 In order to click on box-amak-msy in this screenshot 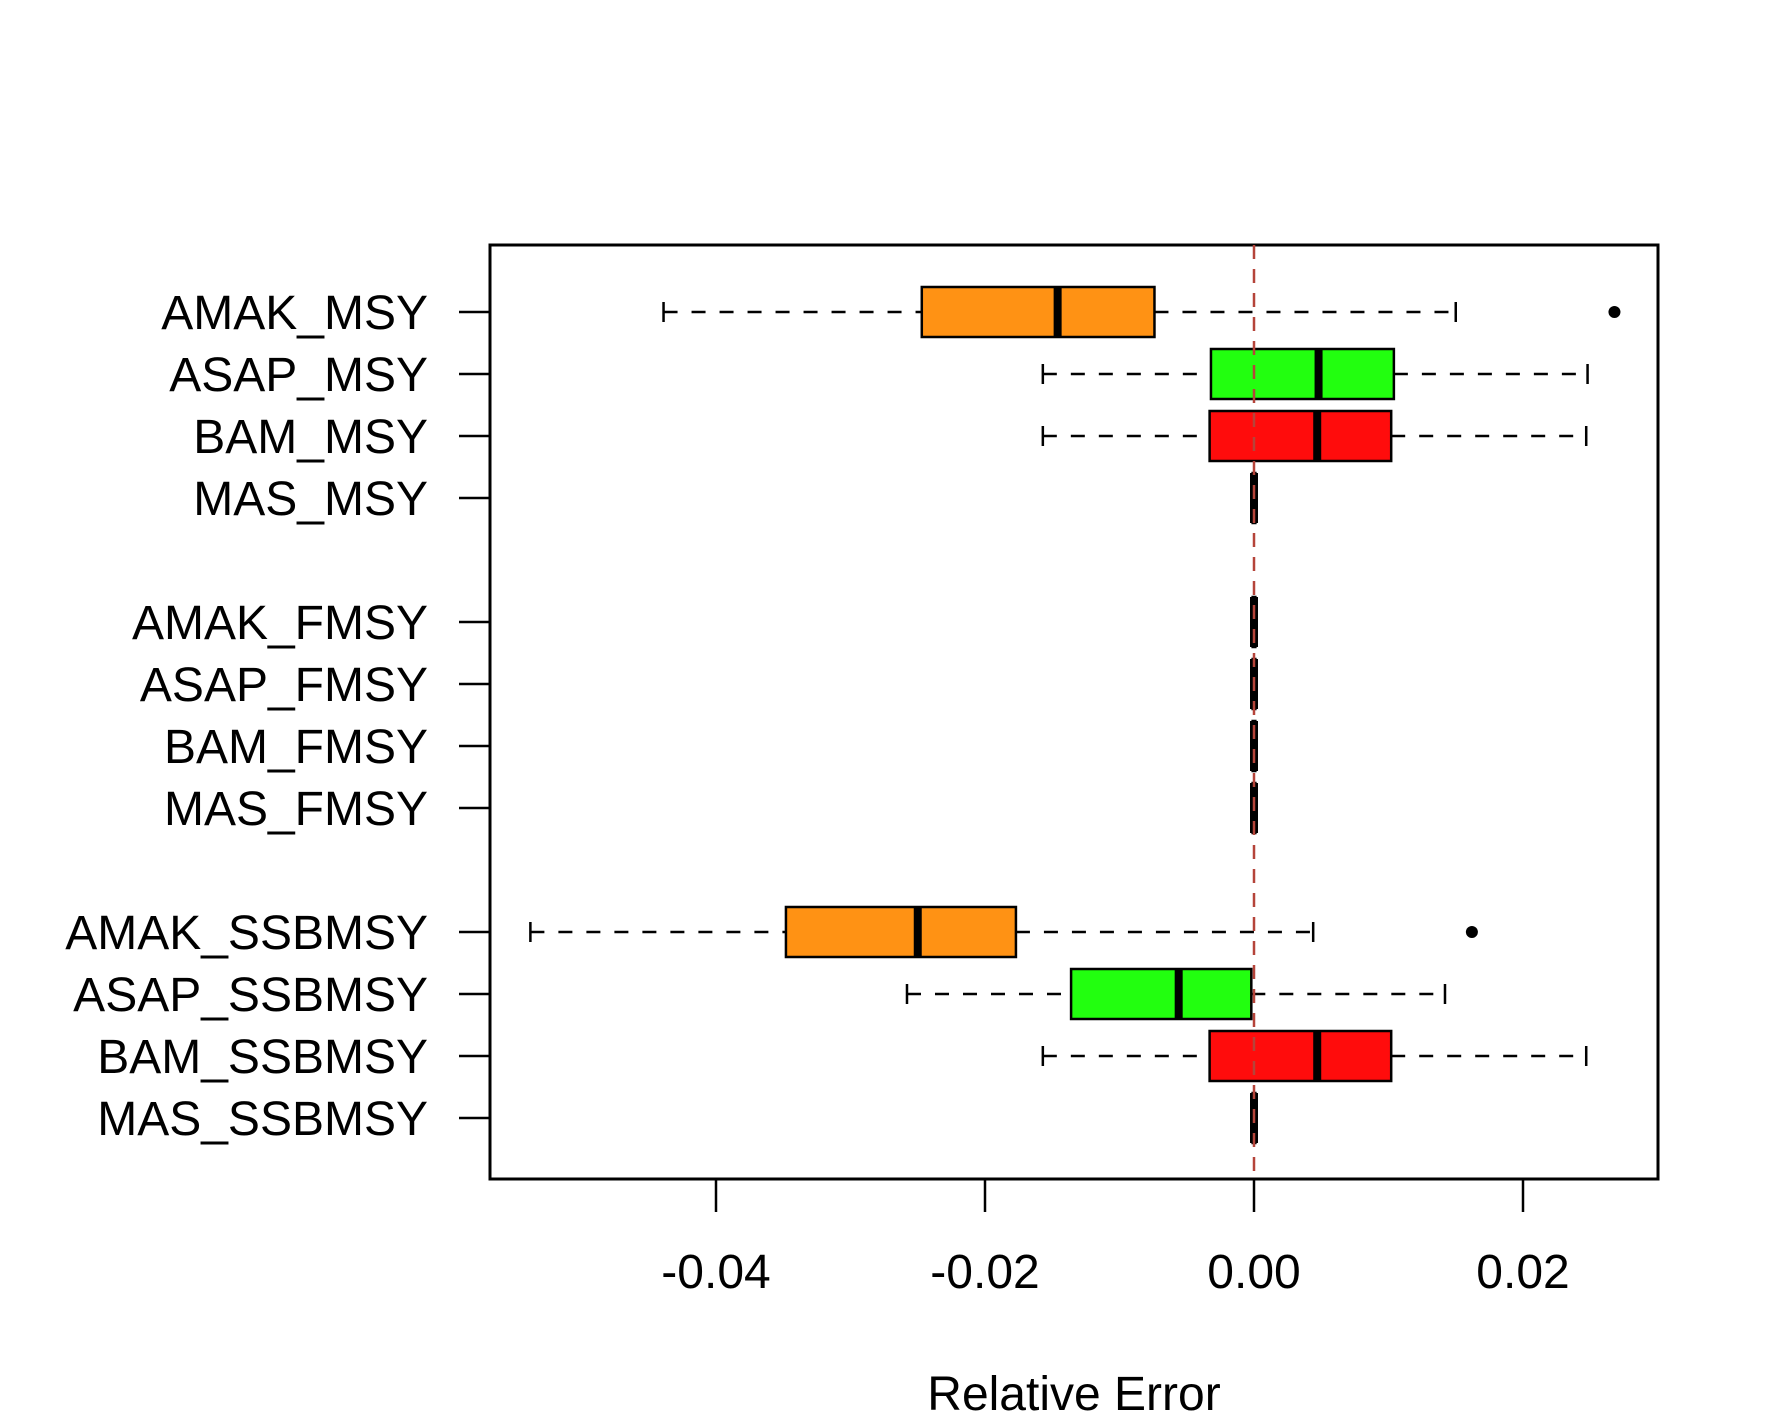, I will do `click(1141, 312)`.